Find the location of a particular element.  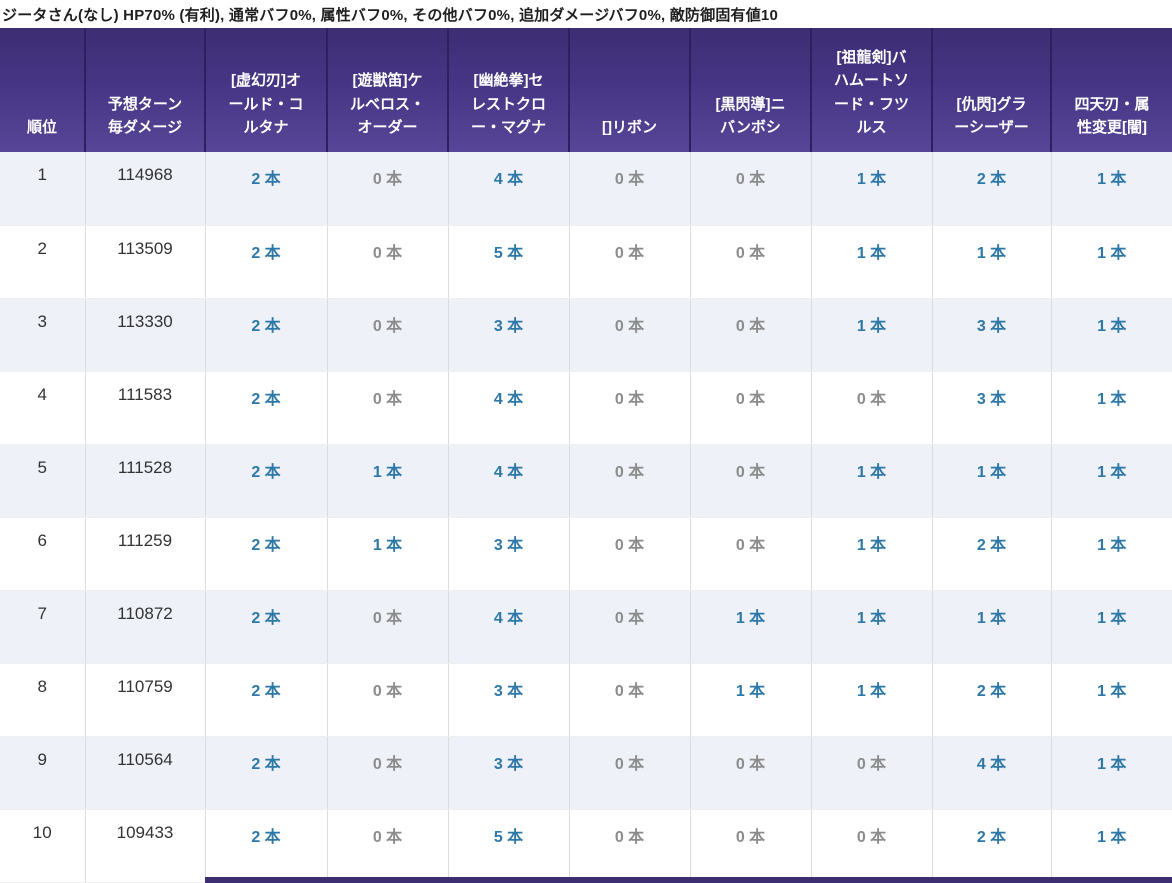

damage-cell: 114968 is located at coordinates (144, 189).